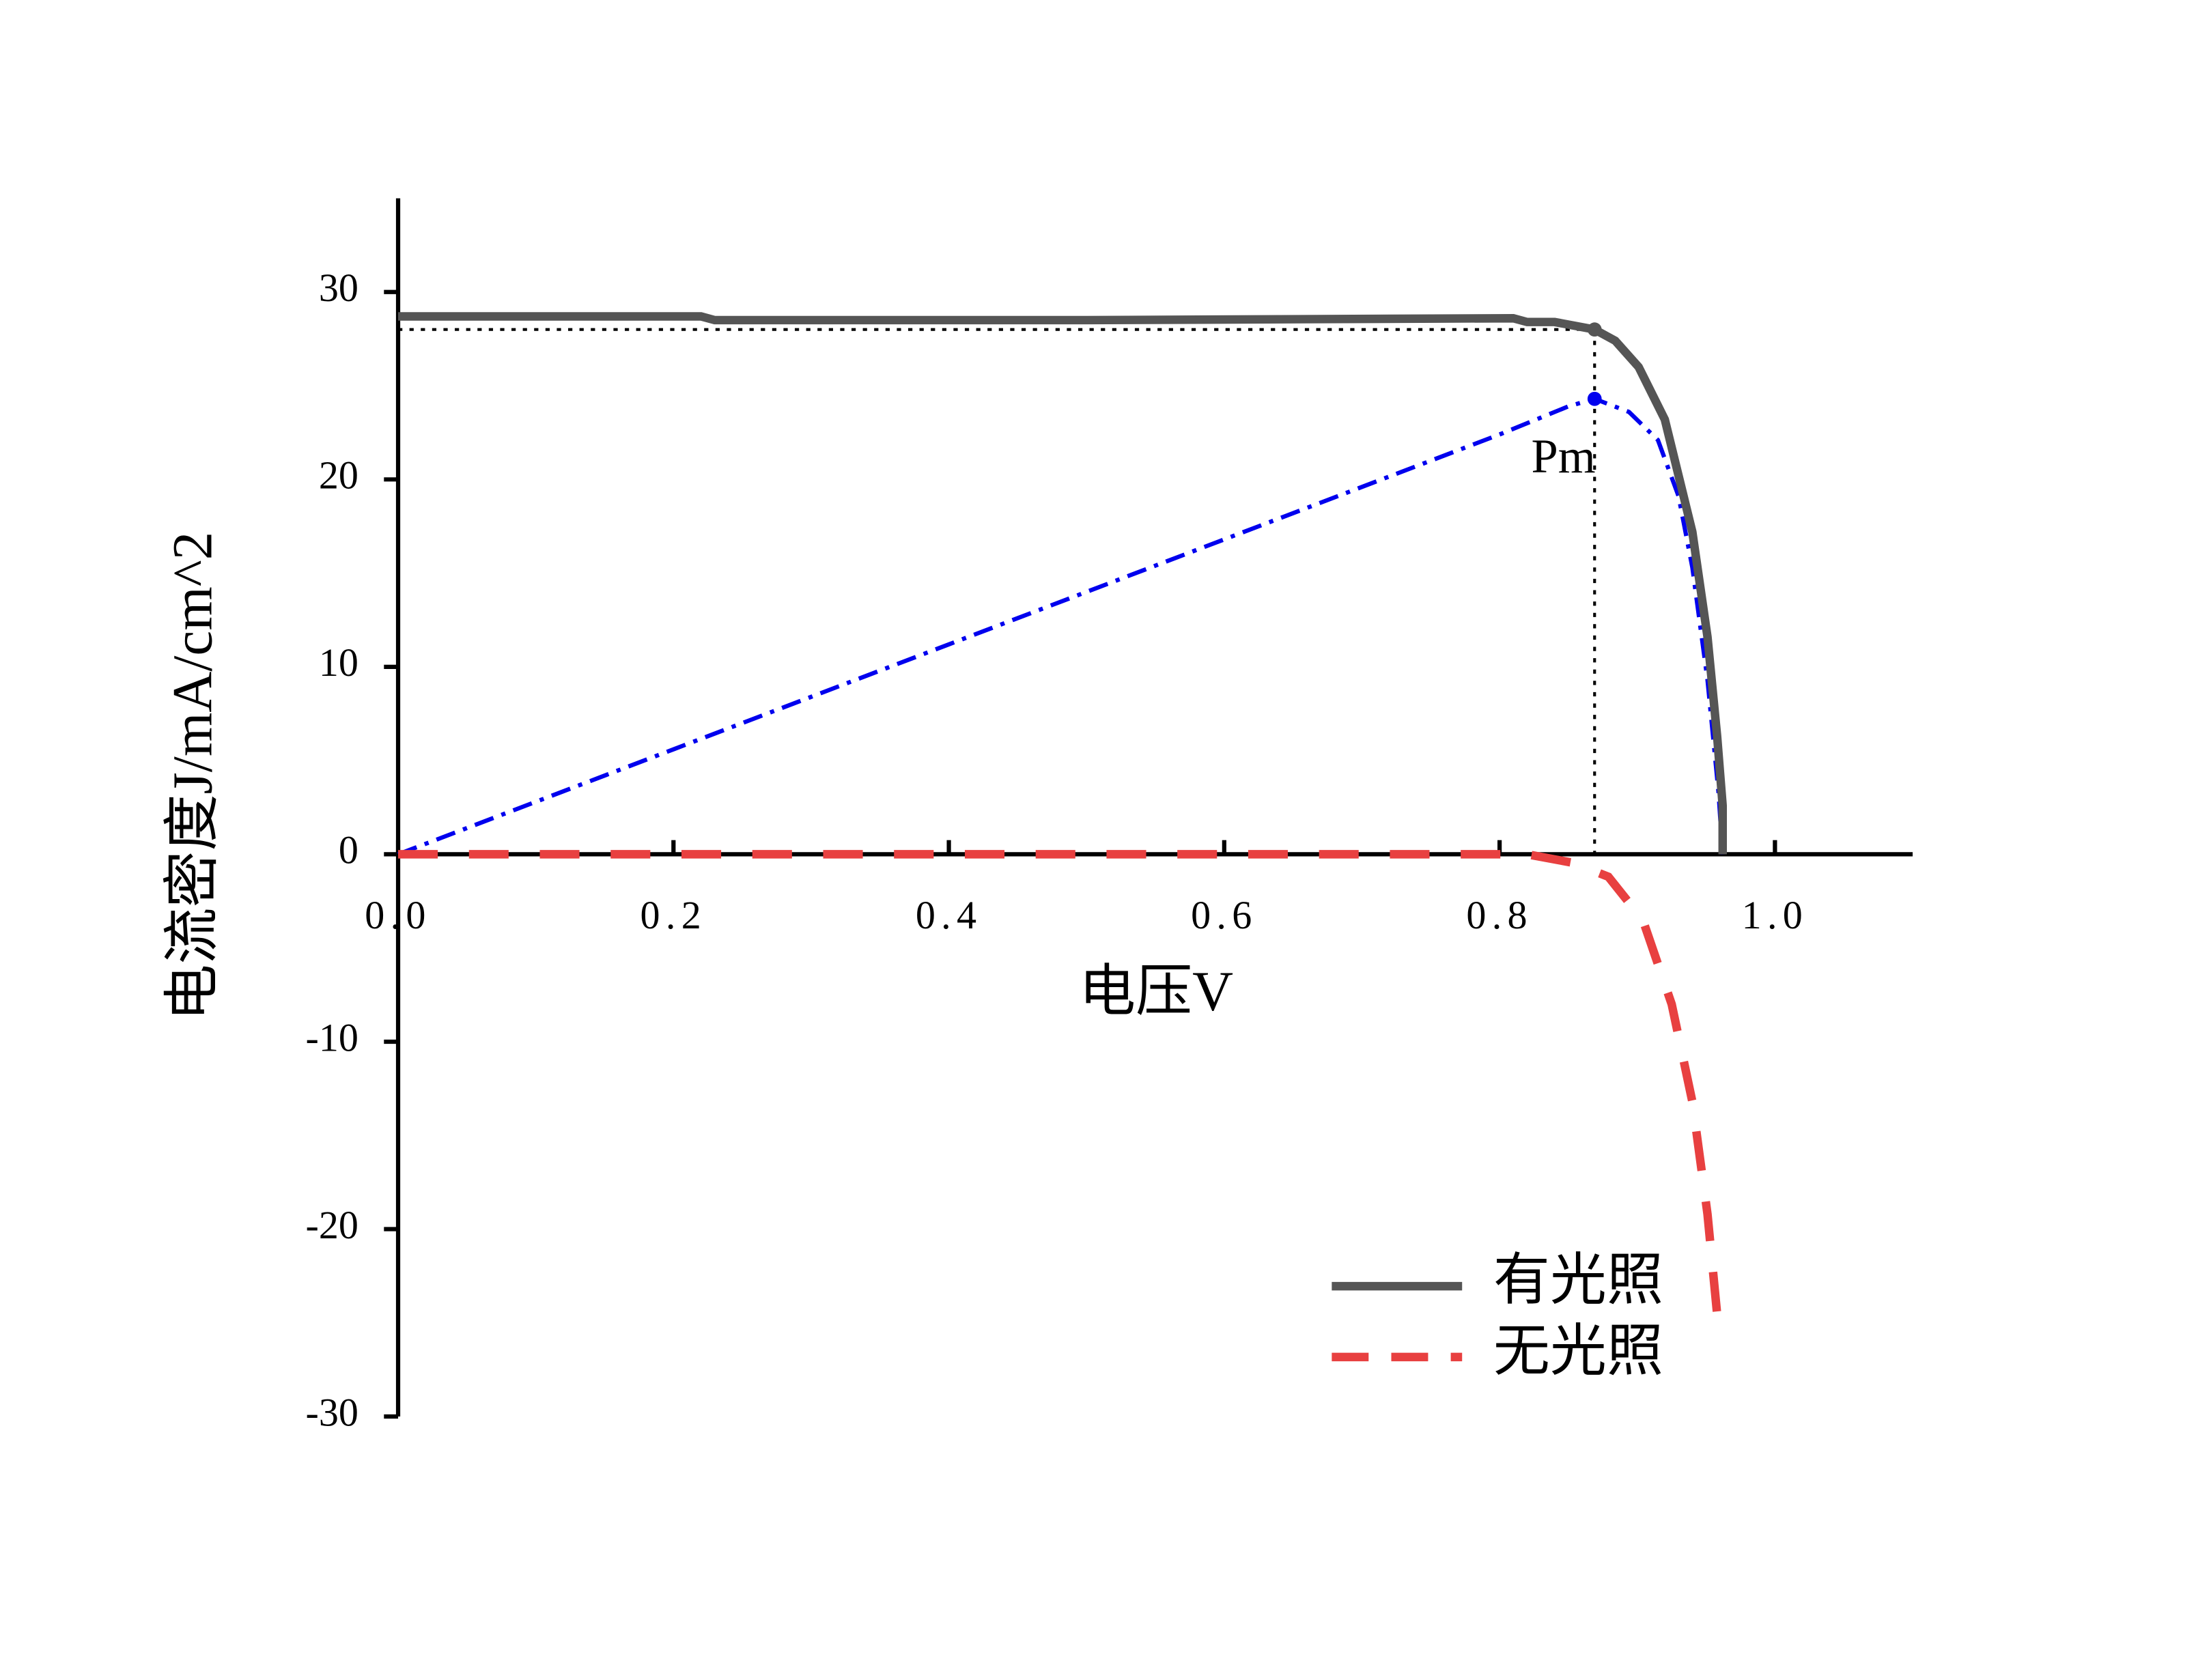  Describe the element at coordinates (339, 662) in the screenshot. I see `y-tick-label: 10` at that location.